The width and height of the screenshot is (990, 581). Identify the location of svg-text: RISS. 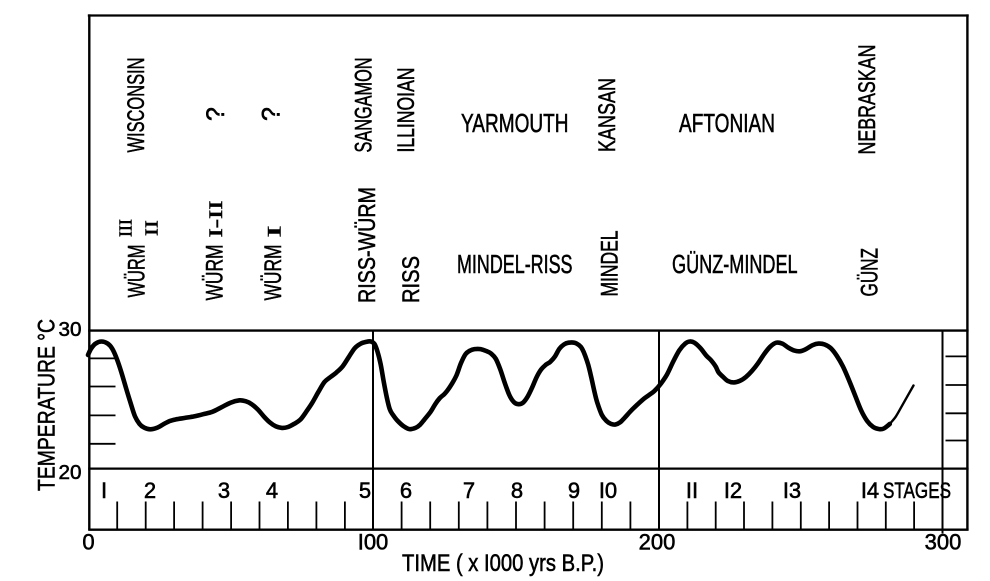
(411, 279).